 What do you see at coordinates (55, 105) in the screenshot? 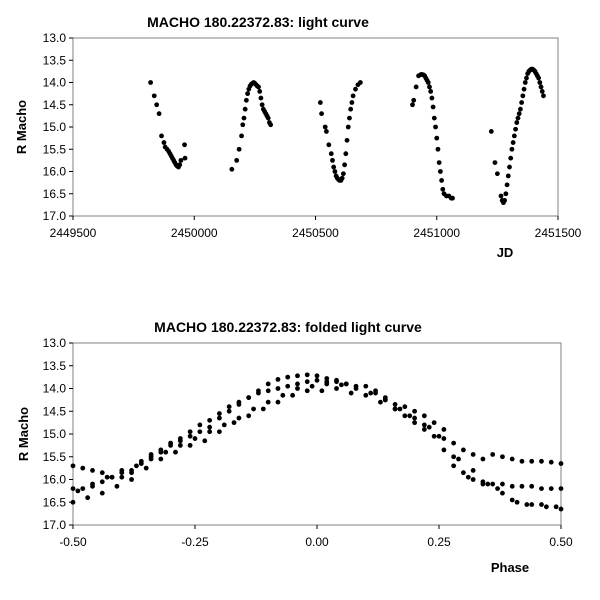
I see `y-tick-label: 14.5` at bounding box center [55, 105].